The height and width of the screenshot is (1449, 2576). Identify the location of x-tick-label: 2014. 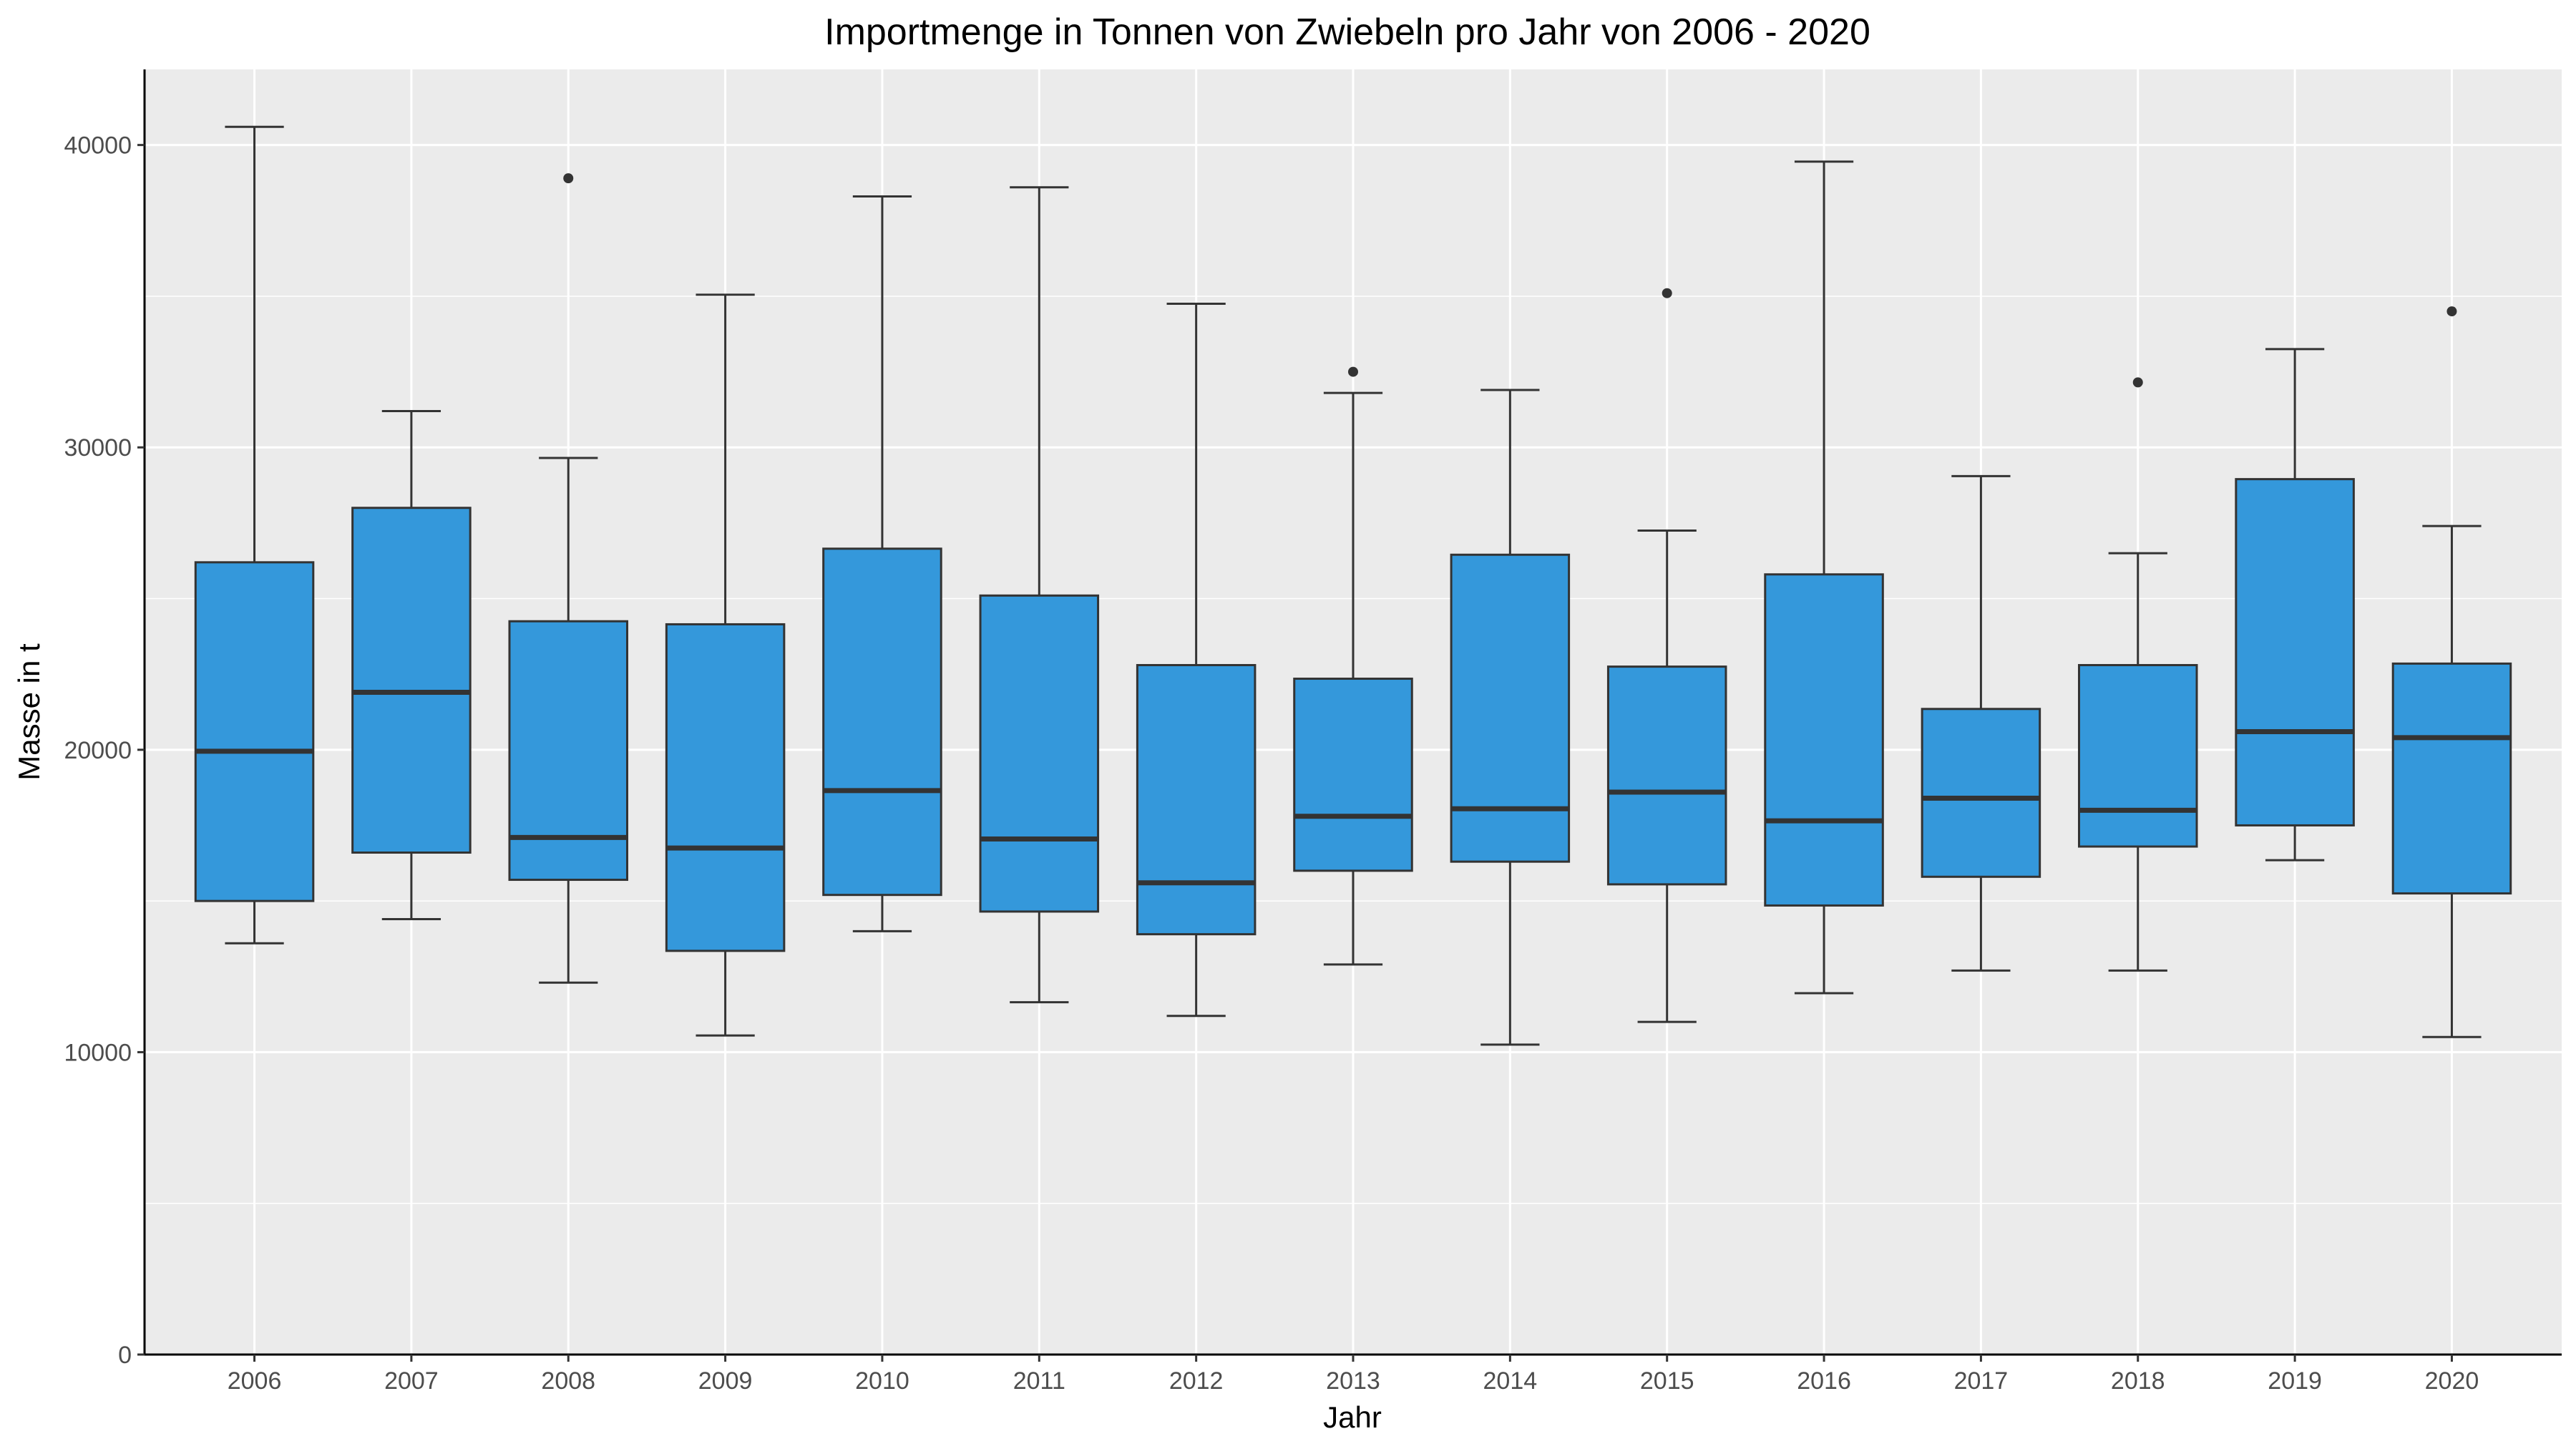
(1510, 1381).